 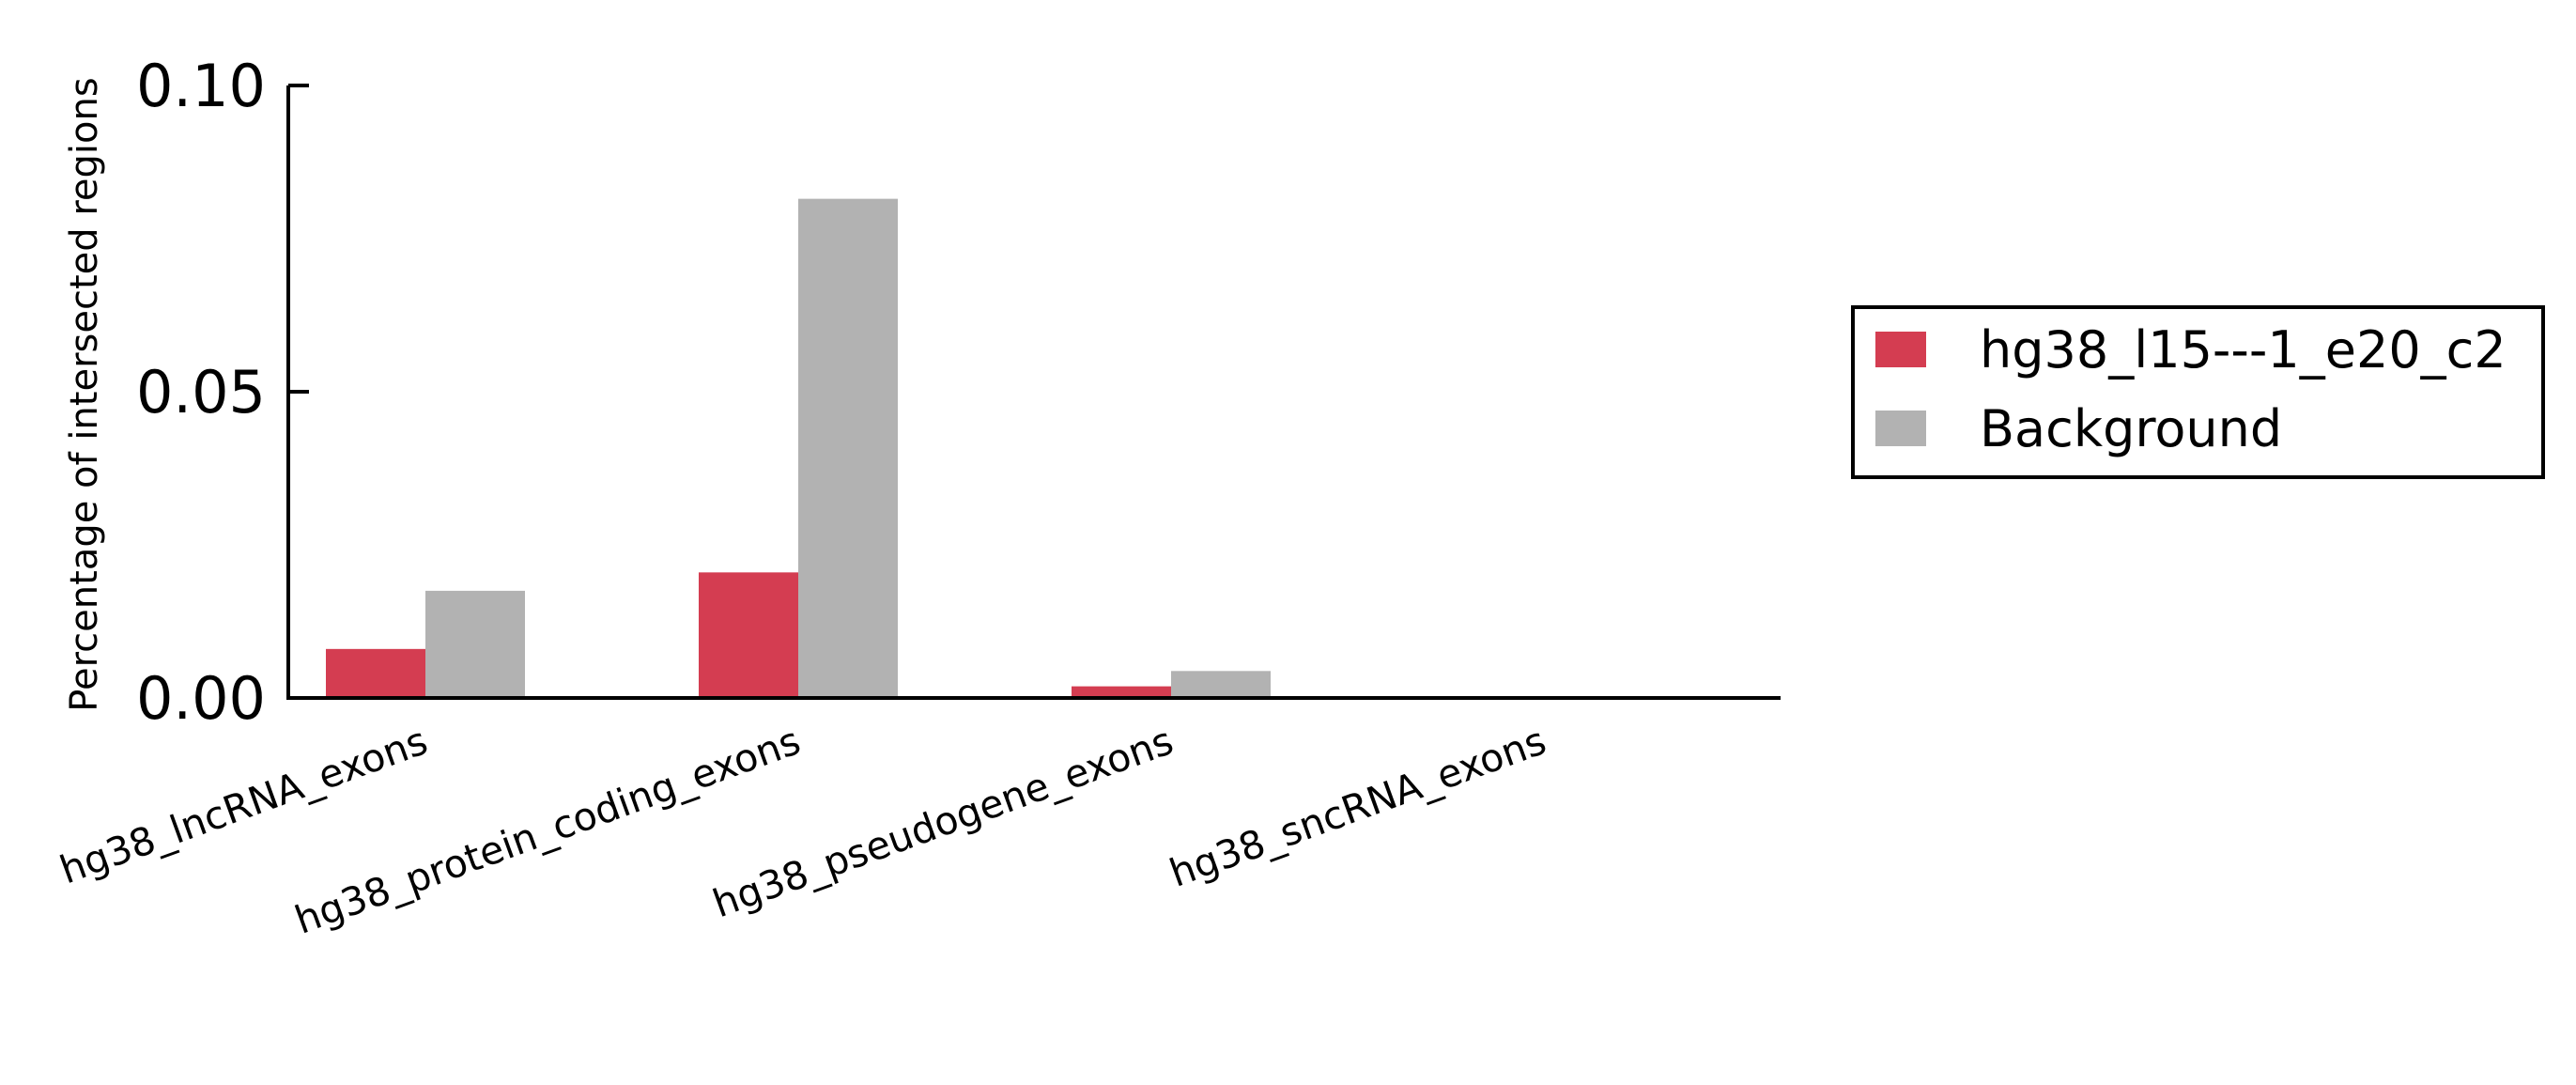 I want to click on y-axis-label: Percentage of intersected regions, so click(x=84, y=394).